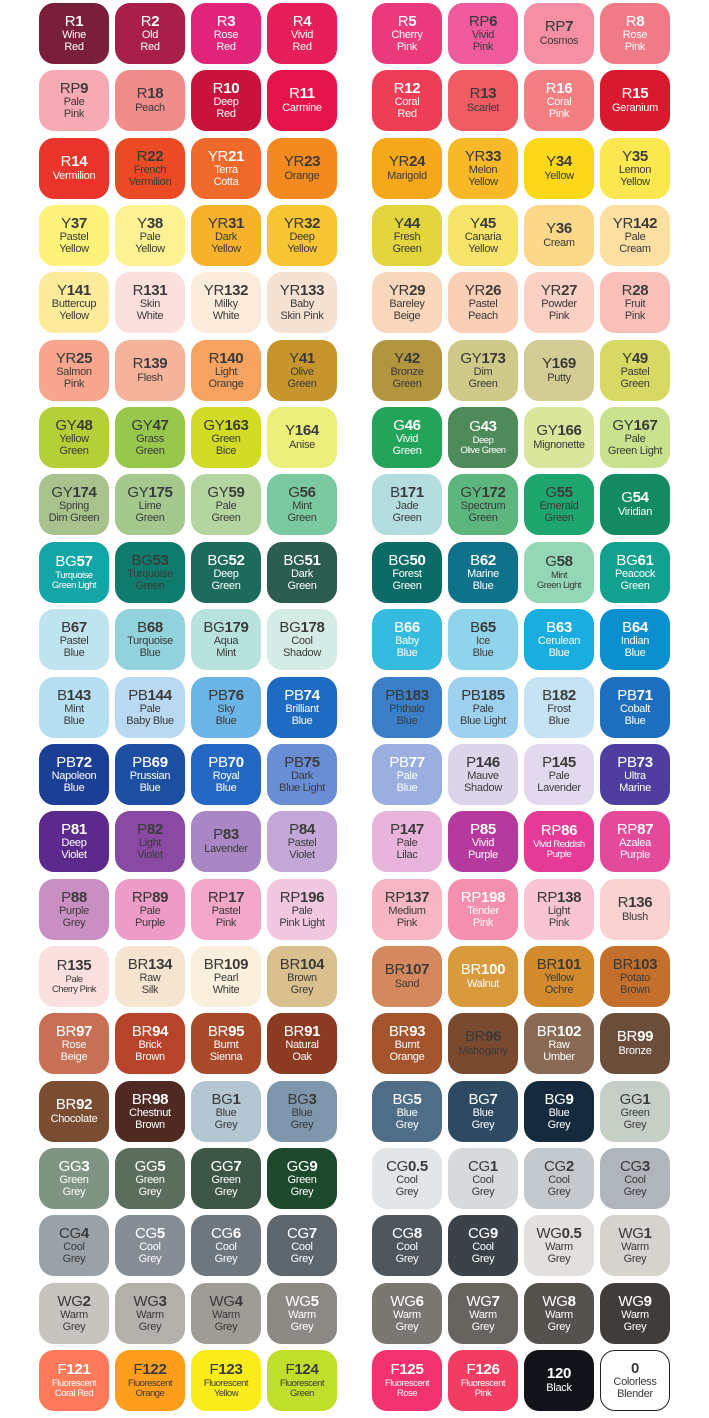  What do you see at coordinates (569, 964) in the screenshot?
I see `swatch-code-number: 101` at bounding box center [569, 964].